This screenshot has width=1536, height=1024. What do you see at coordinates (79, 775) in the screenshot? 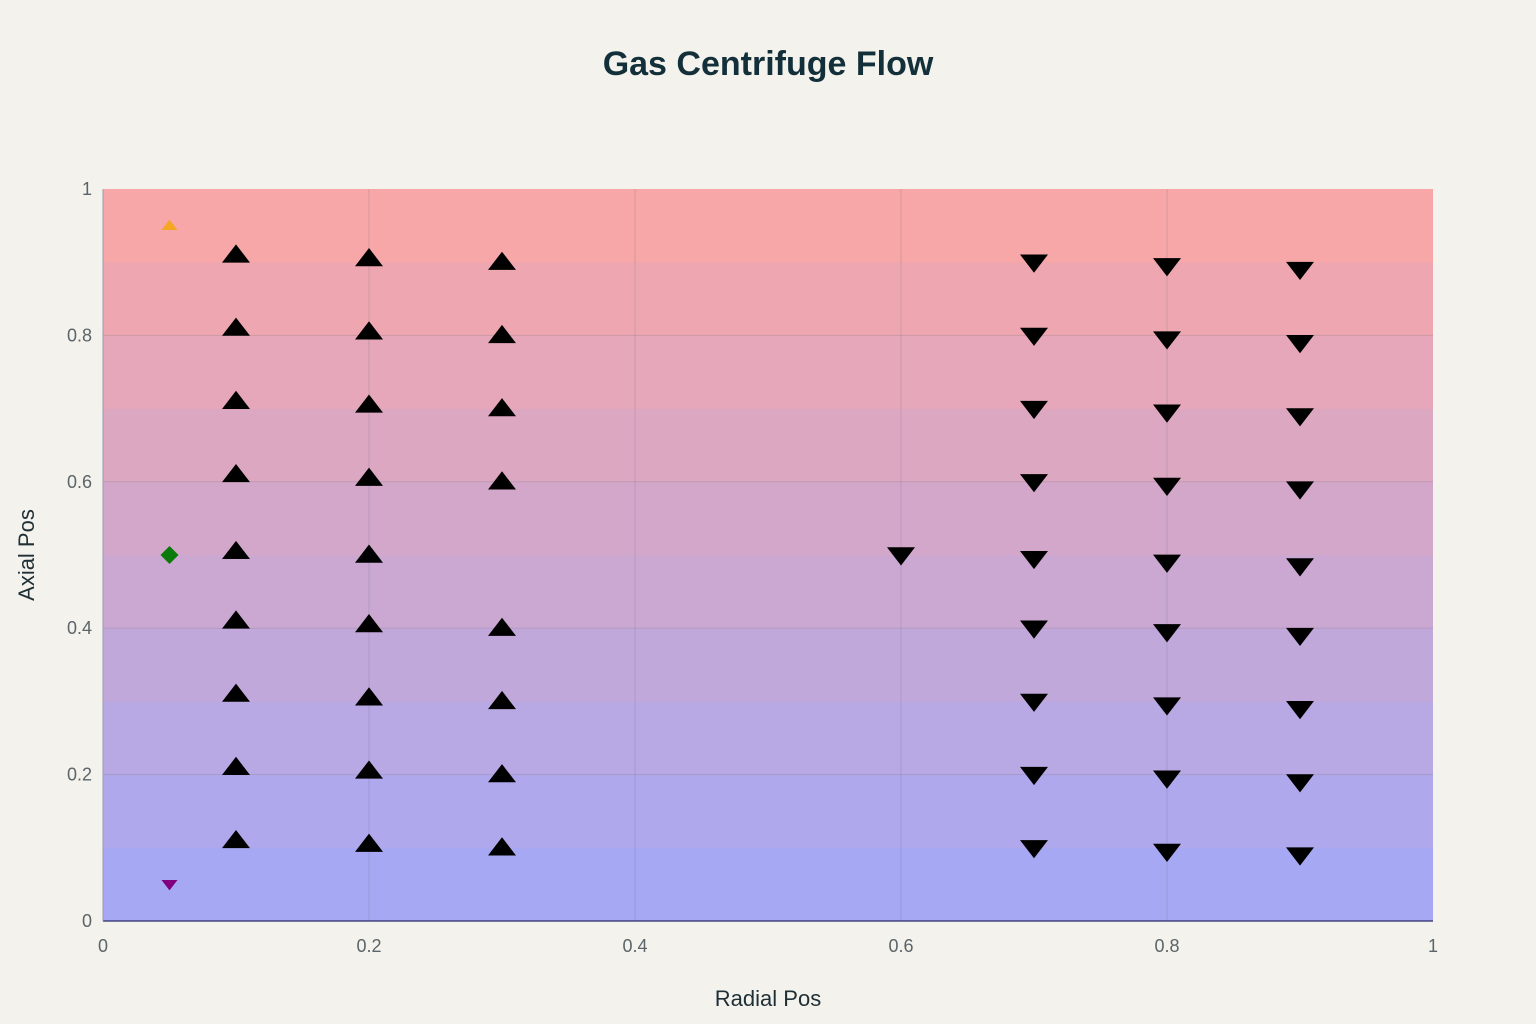
I see `y-tick-label: 0.2` at bounding box center [79, 775].